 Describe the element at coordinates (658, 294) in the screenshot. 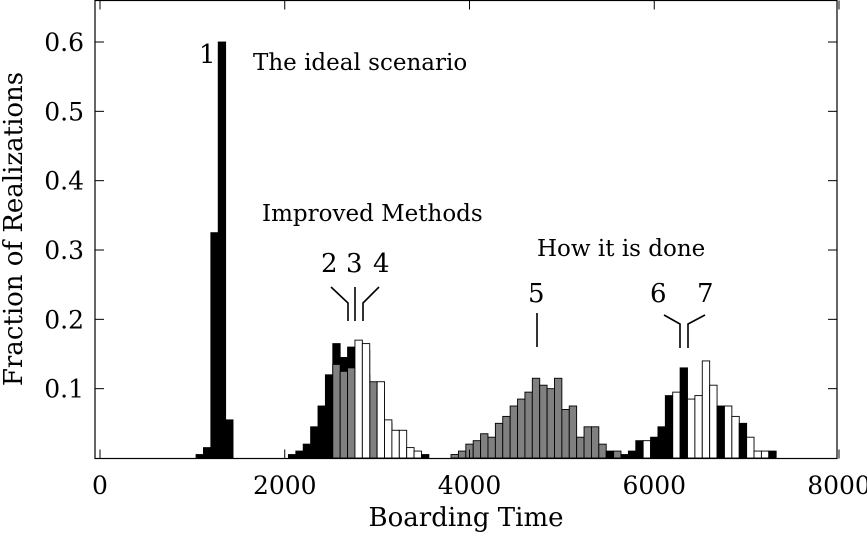

I see `annotation-label-6: 6` at that location.